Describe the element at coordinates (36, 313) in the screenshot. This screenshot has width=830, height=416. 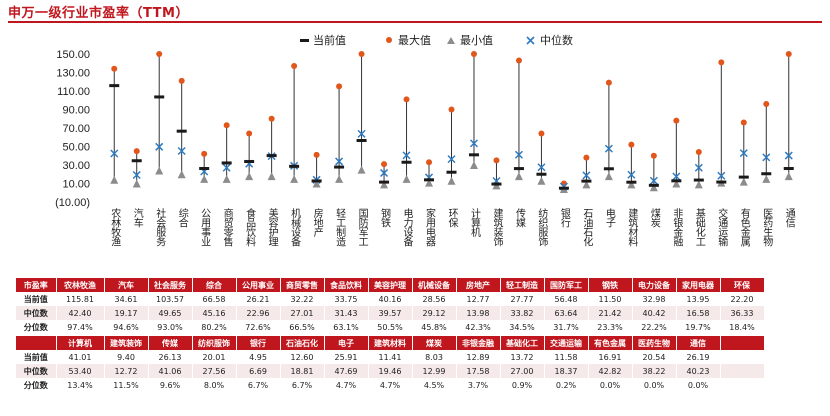
I see `table-row-label: 中位数` at that location.